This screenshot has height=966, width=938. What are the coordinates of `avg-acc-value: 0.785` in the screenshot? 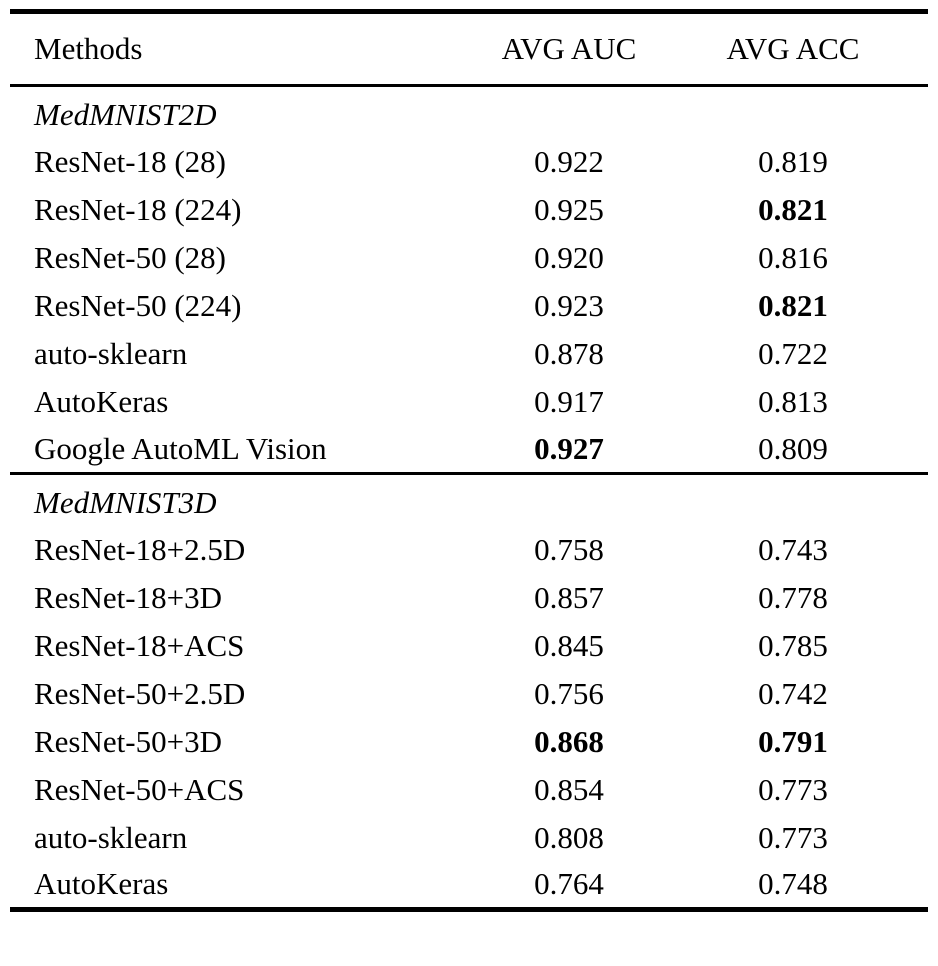 It's located at (793, 645).